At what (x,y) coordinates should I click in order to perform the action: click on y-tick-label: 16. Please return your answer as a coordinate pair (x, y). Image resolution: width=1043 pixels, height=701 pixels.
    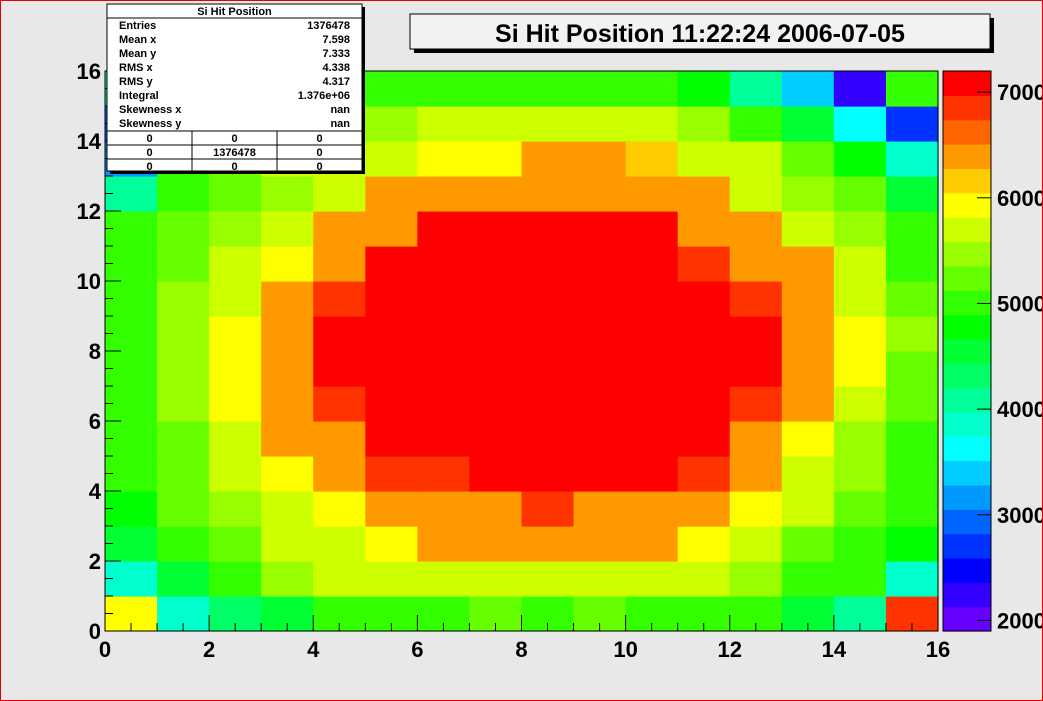
    Looking at the image, I should click on (89, 71).